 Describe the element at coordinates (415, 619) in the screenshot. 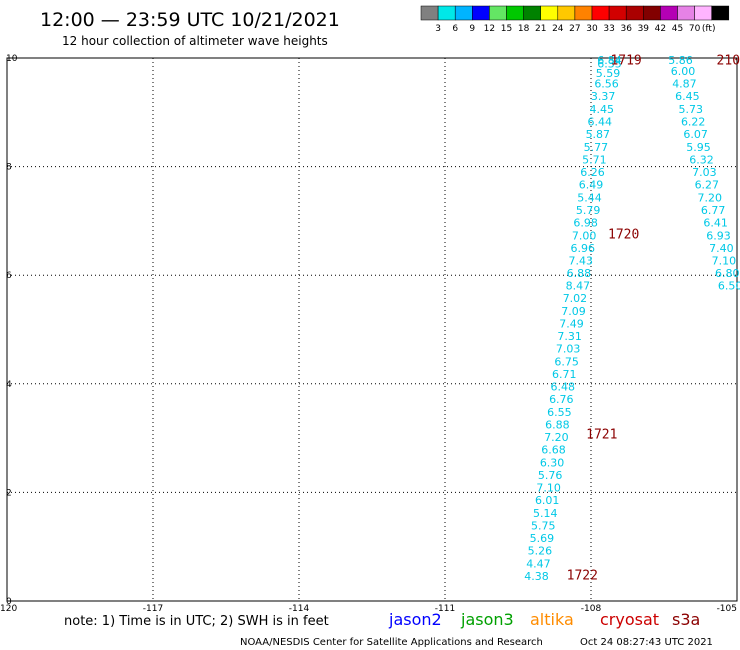

I see `satellite-jason2: jason2` at that location.